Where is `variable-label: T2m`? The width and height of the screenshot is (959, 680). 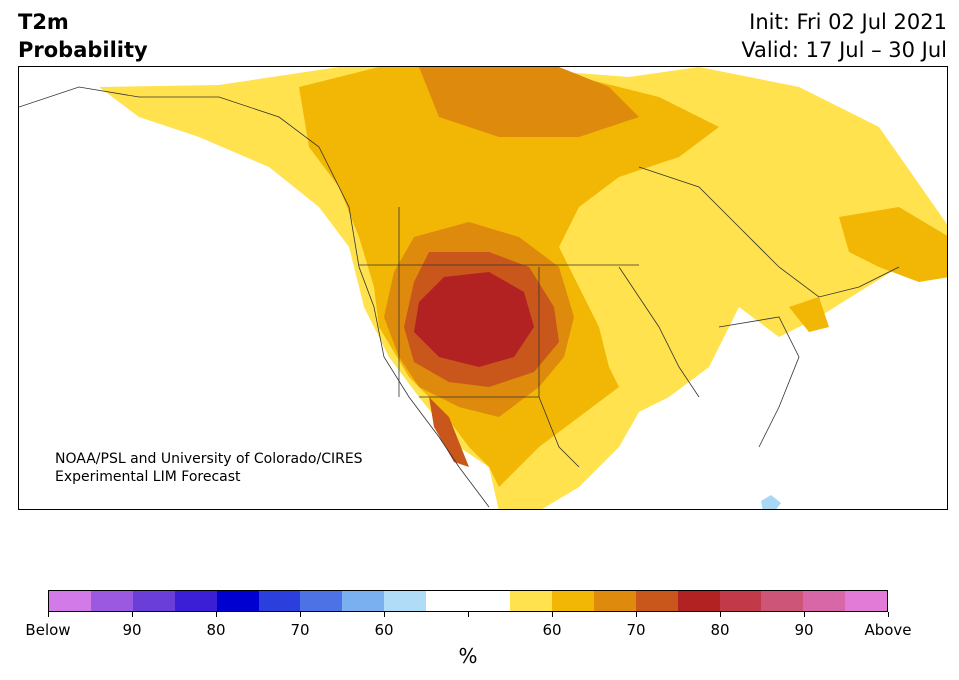 variable-label: T2m is located at coordinates (43, 22).